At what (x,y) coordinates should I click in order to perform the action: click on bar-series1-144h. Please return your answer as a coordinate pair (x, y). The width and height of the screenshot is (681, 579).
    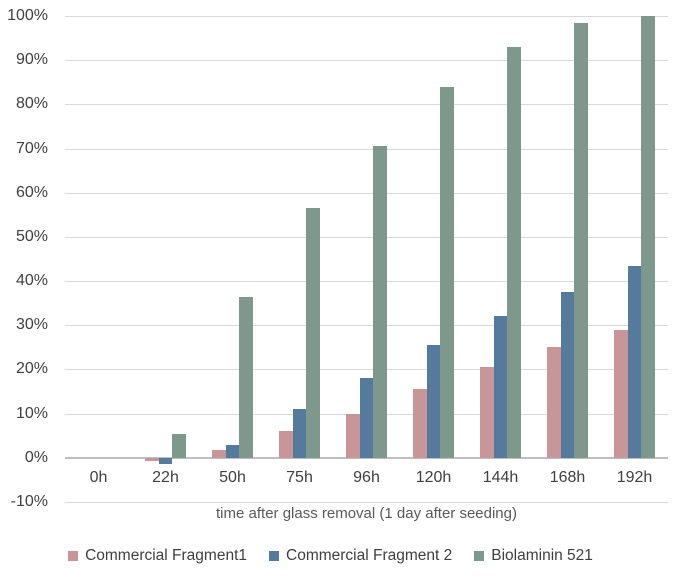
    Looking at the image, I should click on (487, 412).